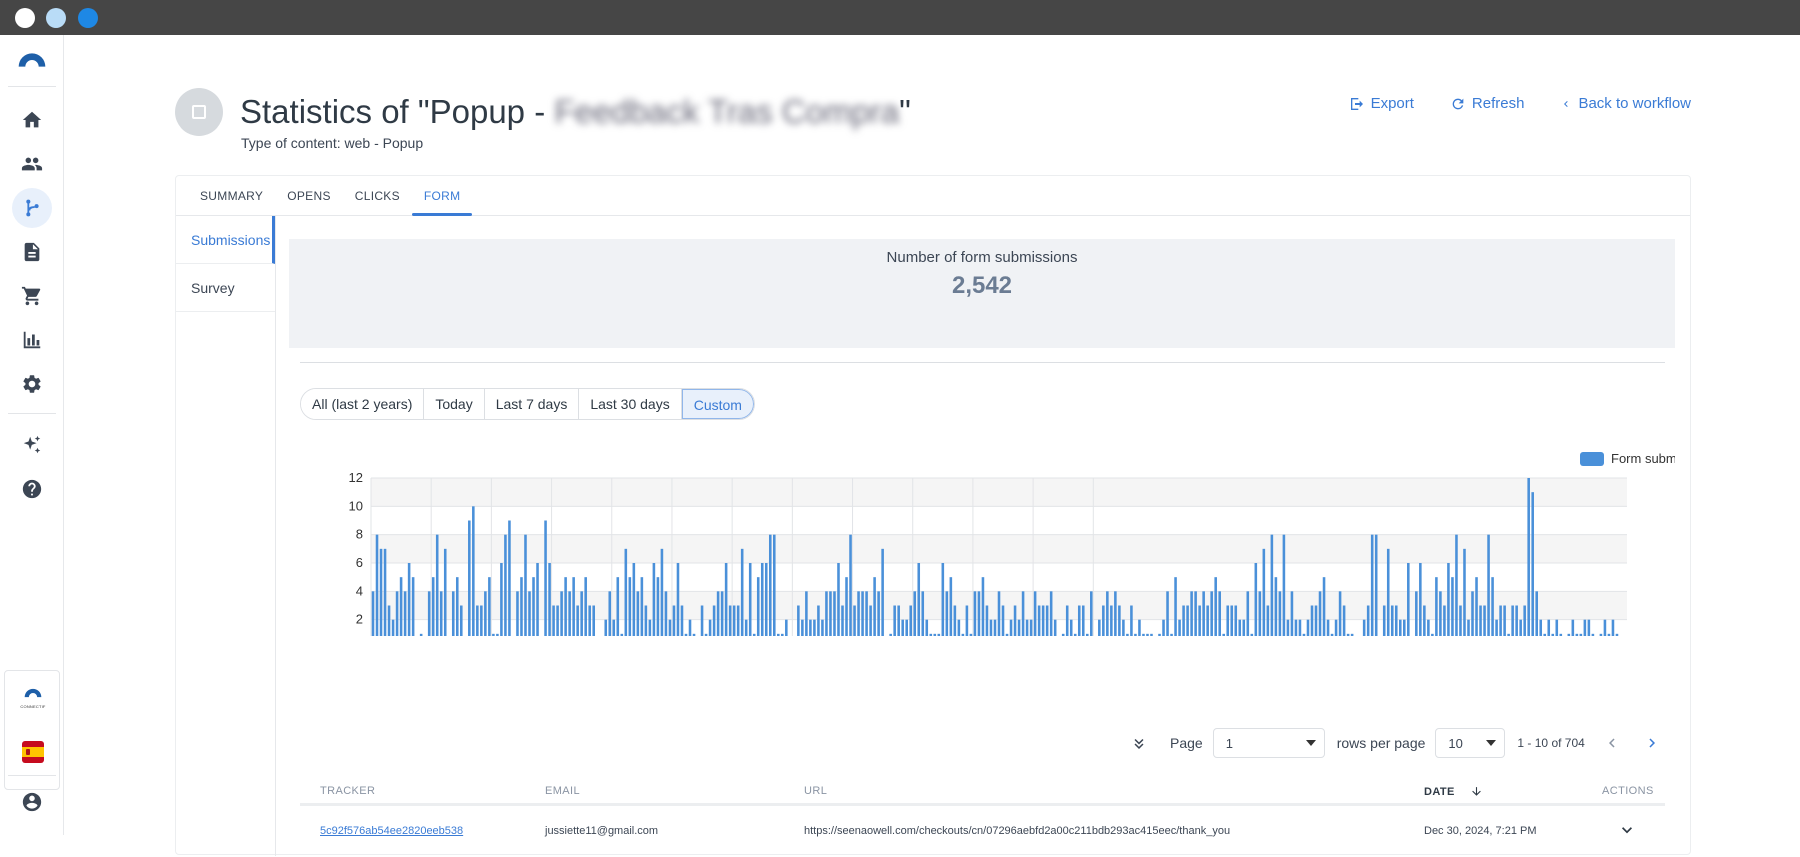 Image resolution: width=1800 pixels, height=857 pixels. Describe the element at coordinates (1381, 103) in the screenshot. I see `export-button: Export` at that location.